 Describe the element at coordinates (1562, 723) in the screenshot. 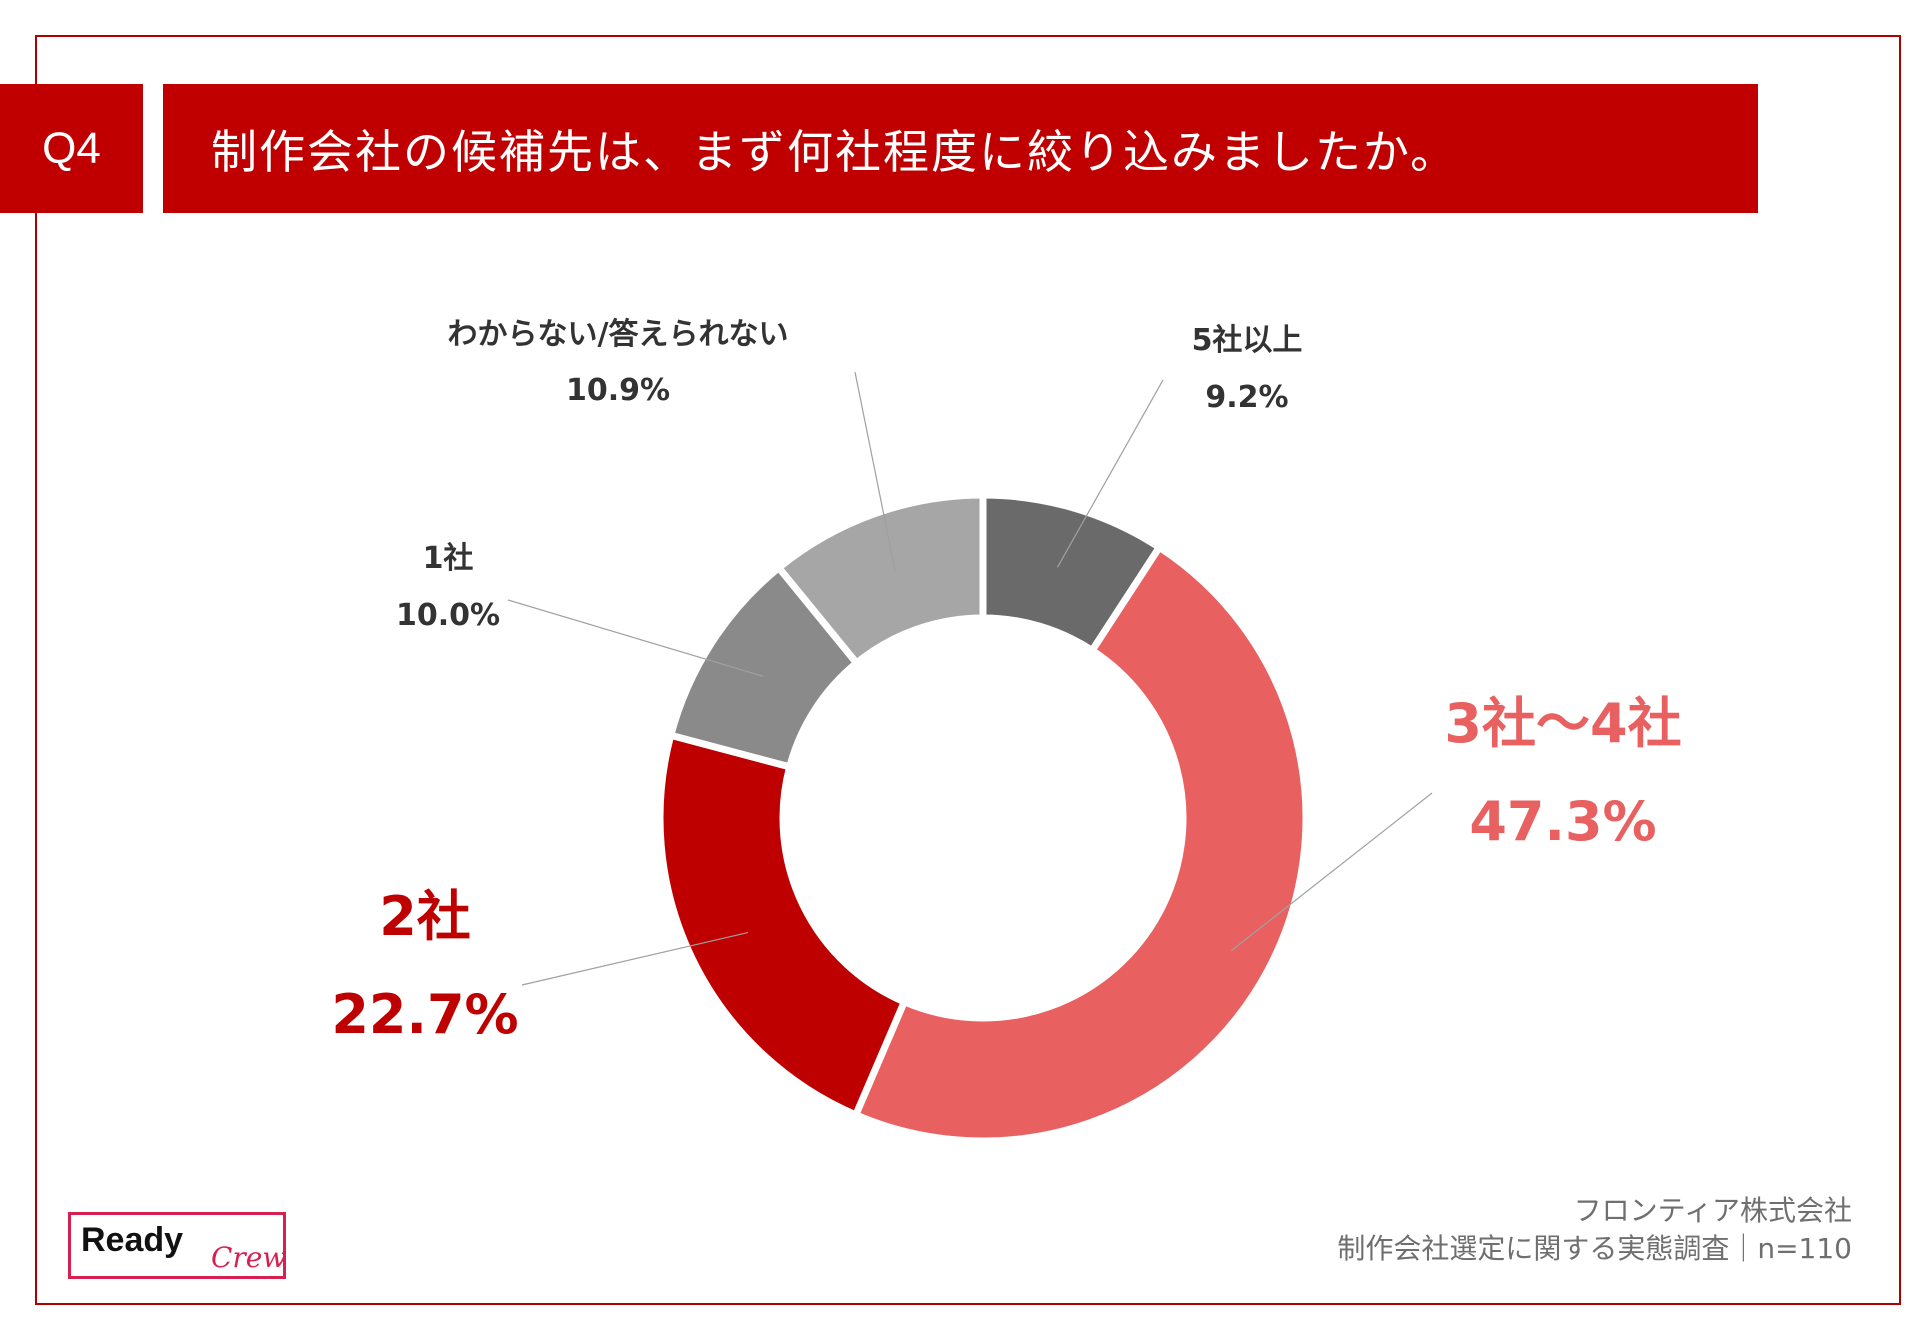

I see `slice-label-1: 3社〜4社` at that location.